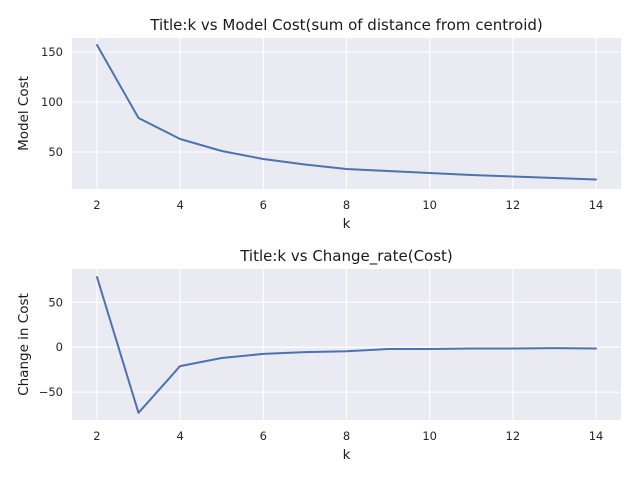 The height and width of the screenshot is (480, 640). I want to click on y-ticks: 50 100 150, so click(52, 102).